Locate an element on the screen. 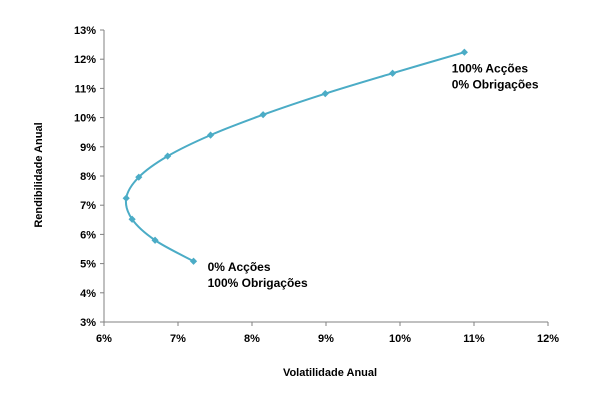  y-tick-label: 3% is located at coordinates (88, 323).